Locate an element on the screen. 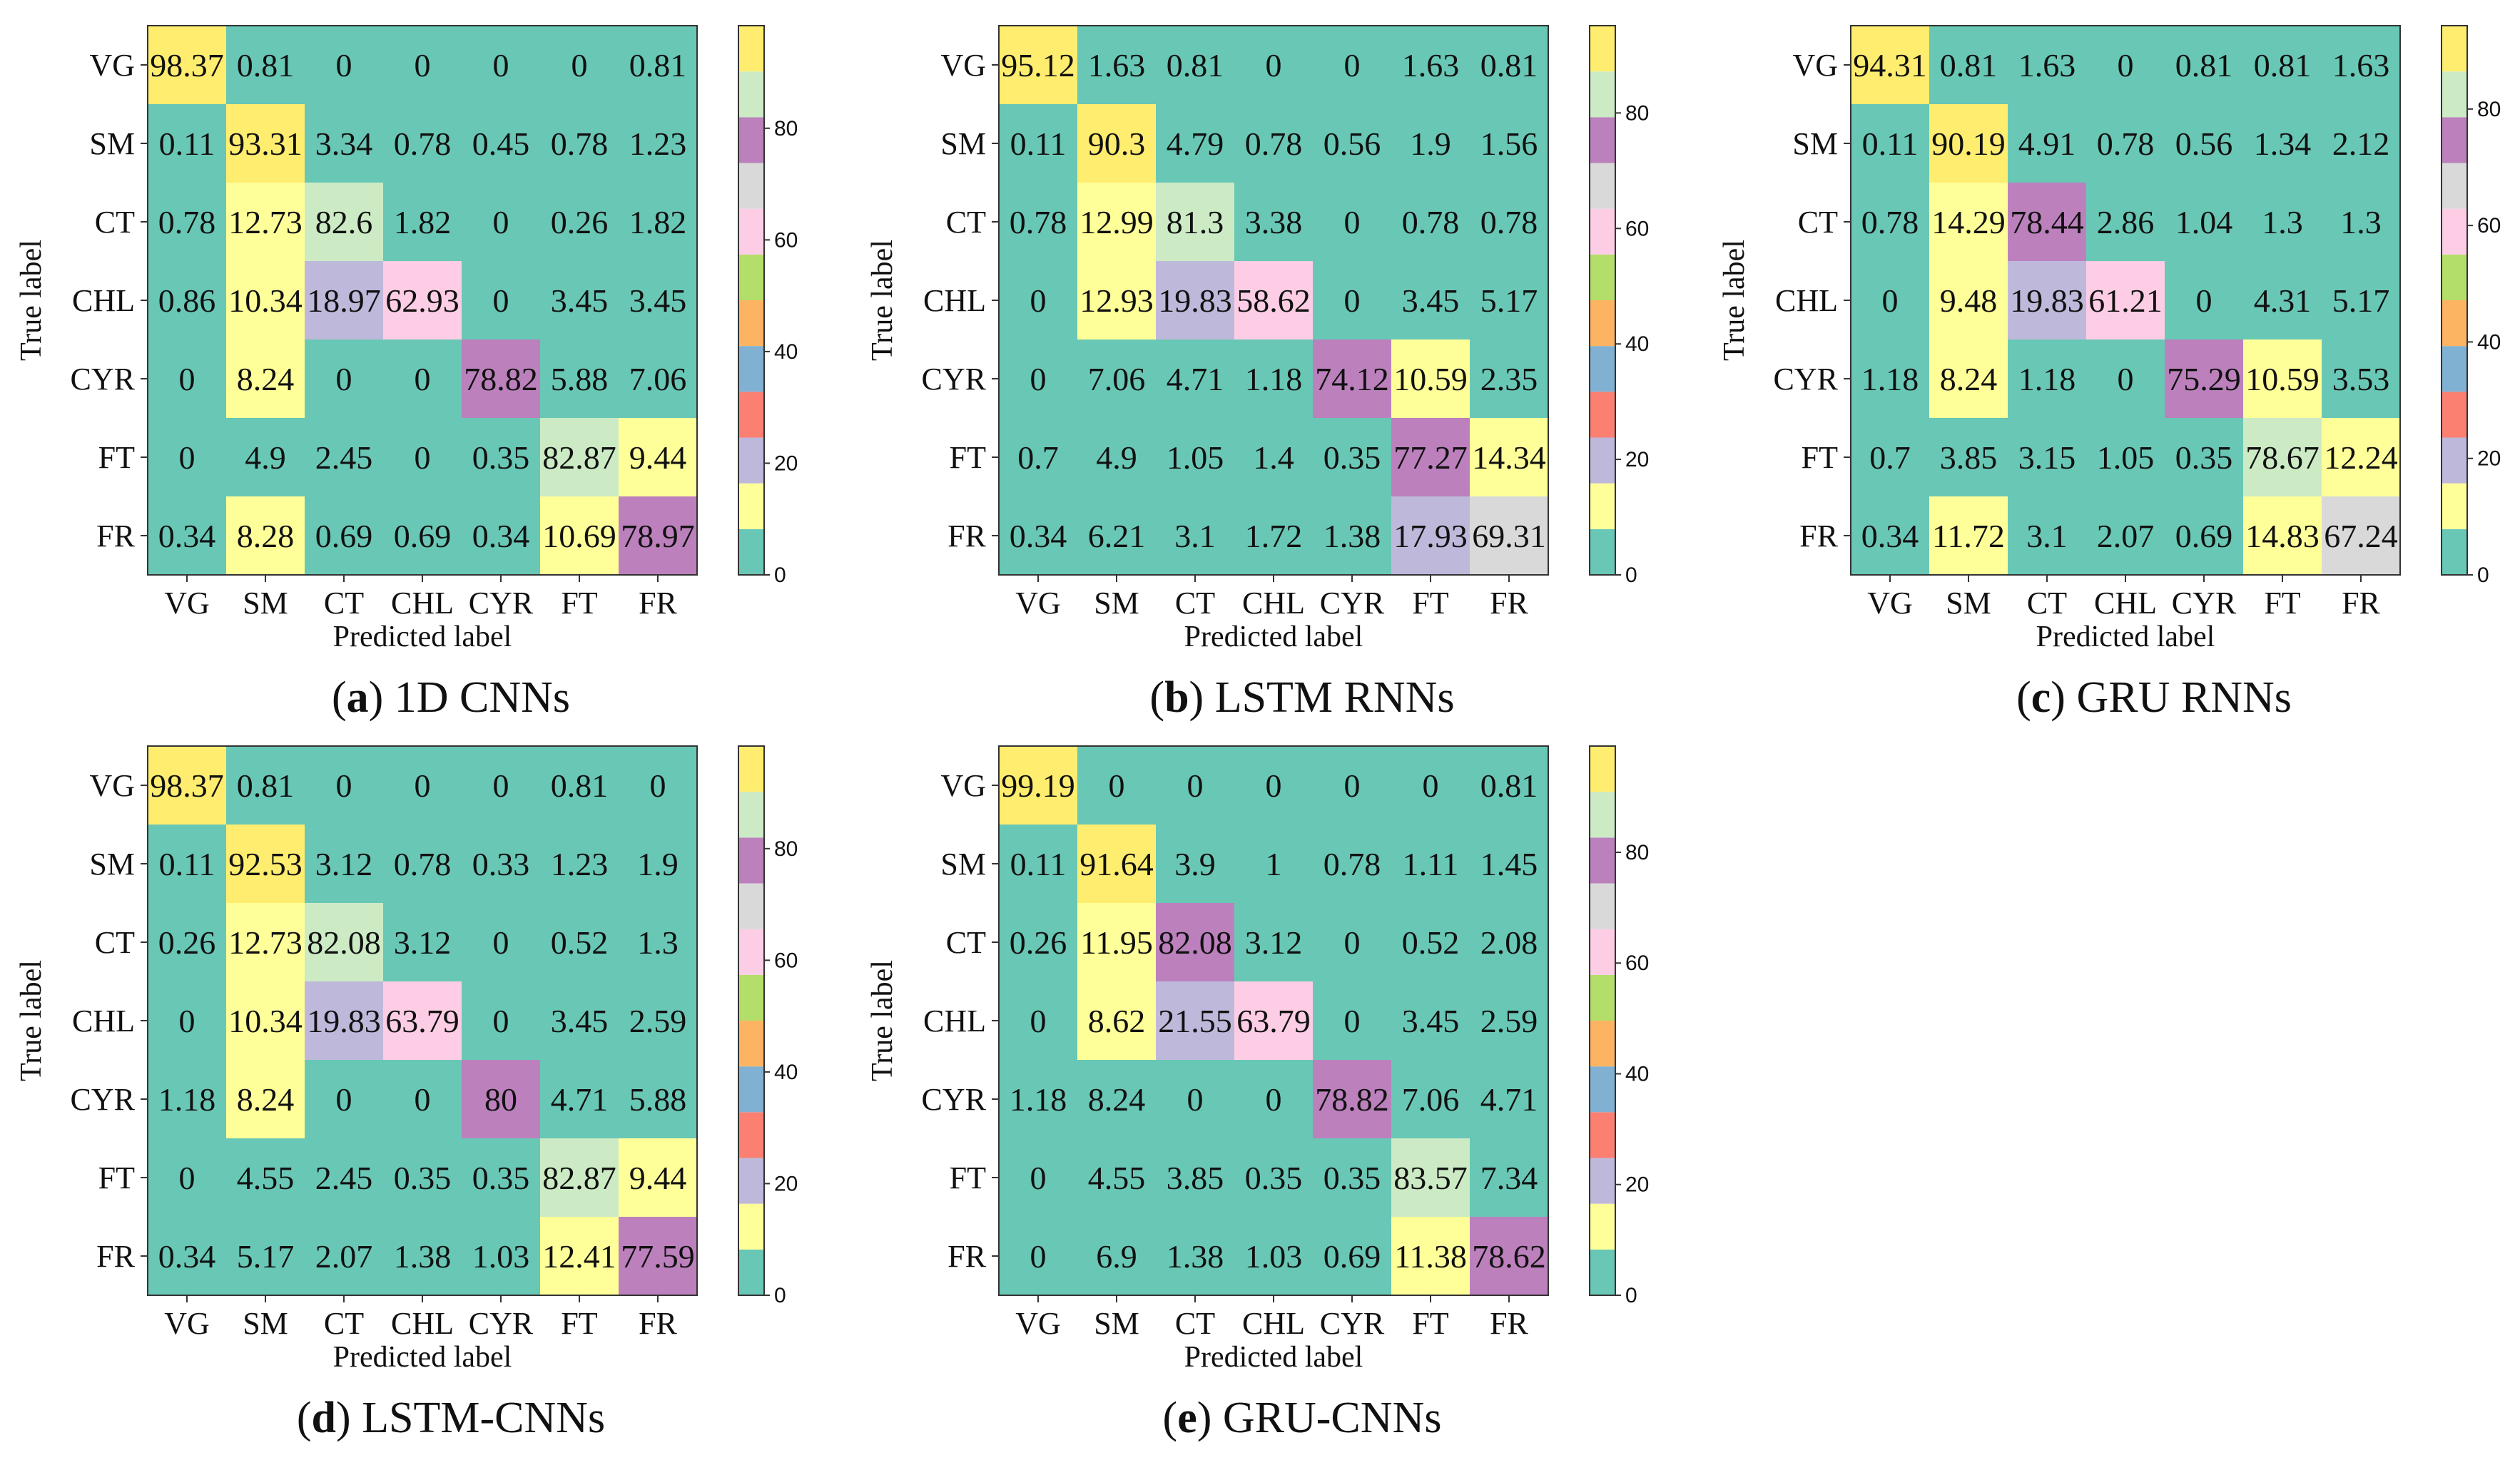 The image size is (2520, 1475). cell-value: 10.34 is located at coordinates (265, 300).